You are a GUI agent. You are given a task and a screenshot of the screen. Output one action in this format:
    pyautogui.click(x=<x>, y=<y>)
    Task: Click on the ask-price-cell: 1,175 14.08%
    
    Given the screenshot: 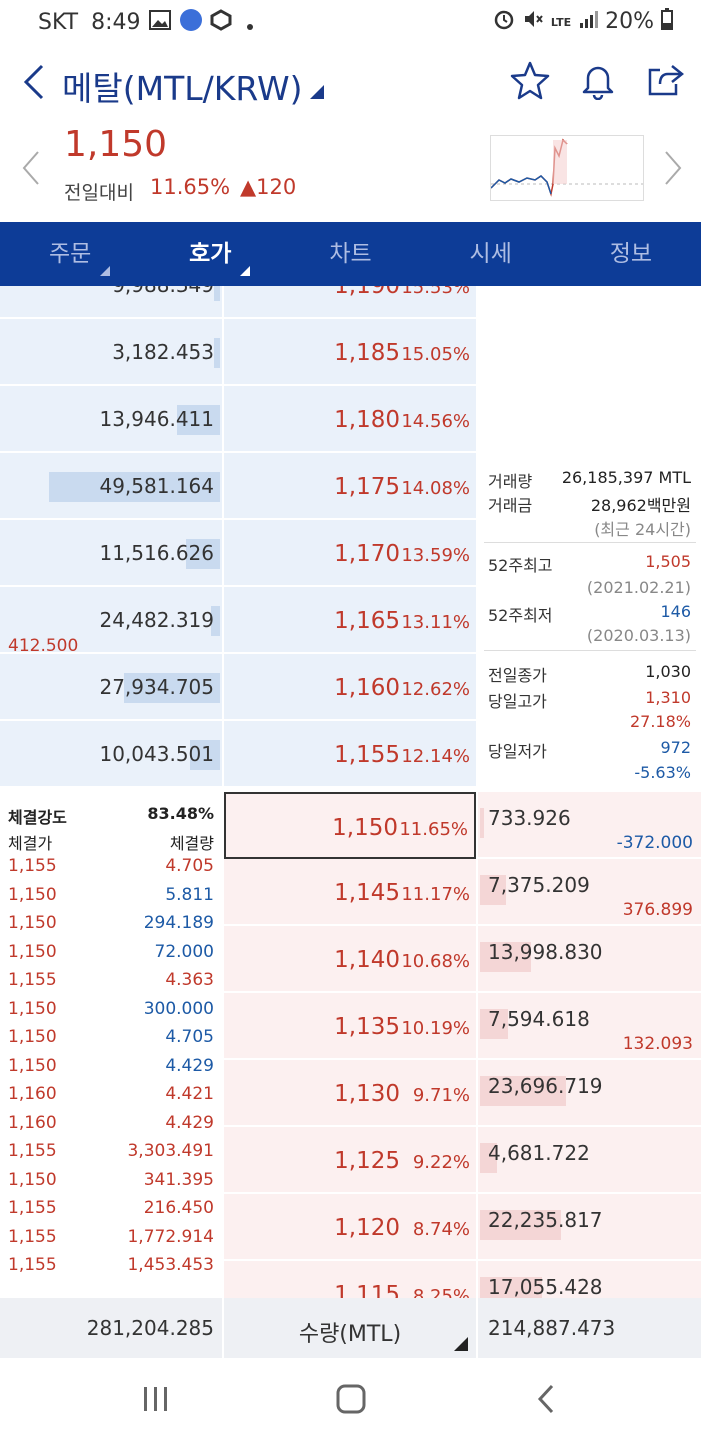 What is the action you would take?
    pyautogui.click(x=350, y=486)
    